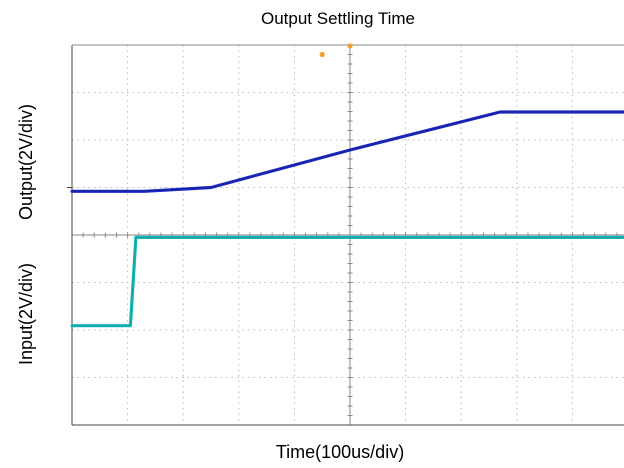 The width and height of the screenshot is (624, 468). What do you see at coordinates (26, 162) in the screenshot?
I see `y-axis-label-output: Output(2V/div)` at bounding box center [26, 162].